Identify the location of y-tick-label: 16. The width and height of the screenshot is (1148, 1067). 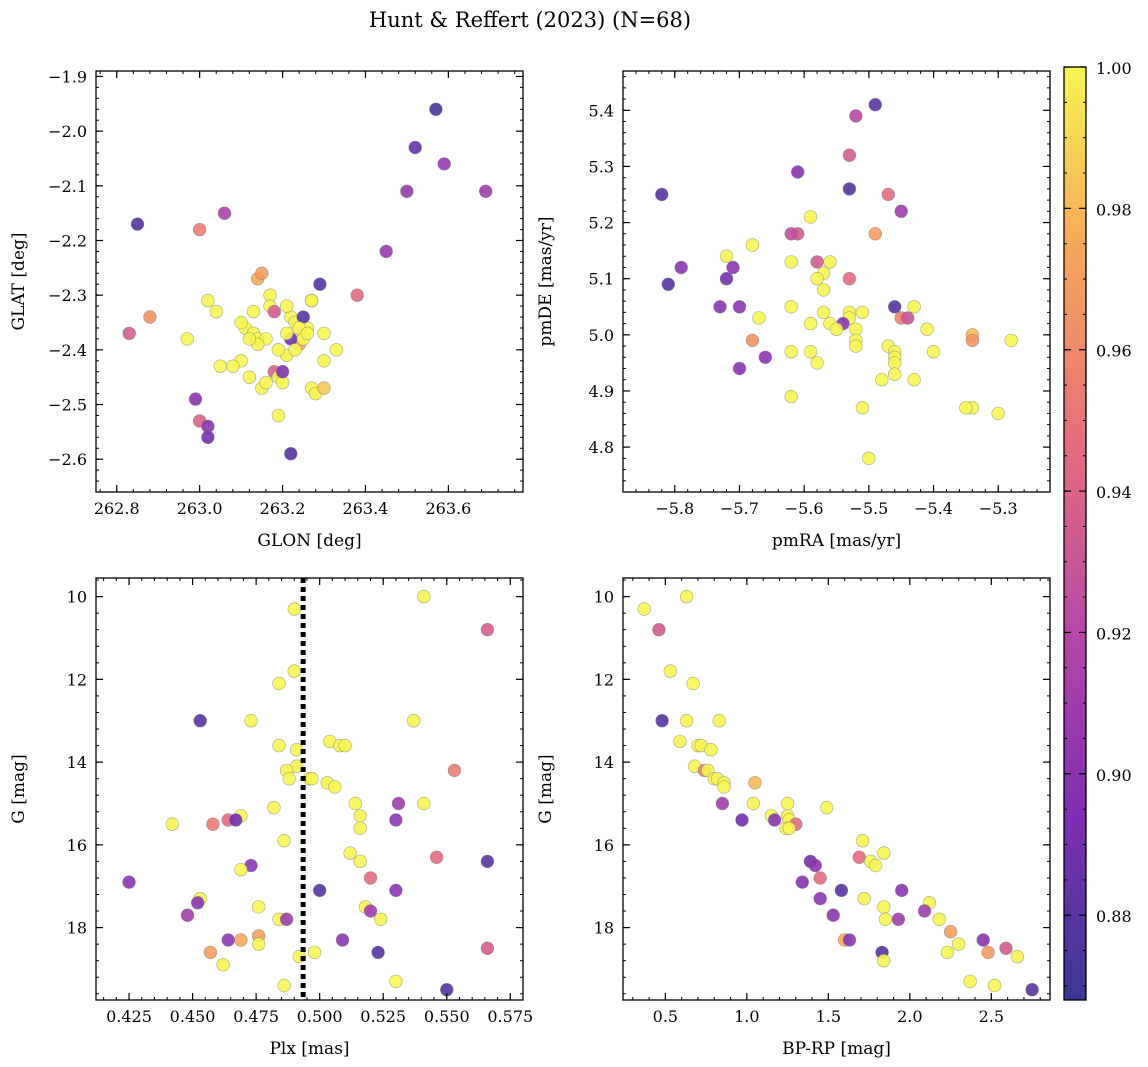
(77, 845).